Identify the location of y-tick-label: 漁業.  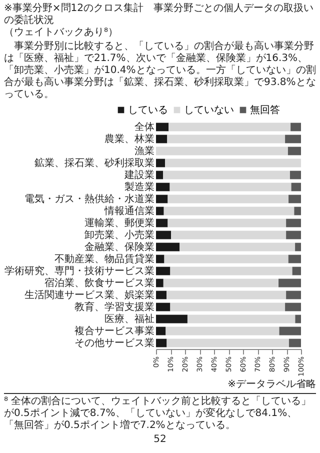
(144, 151).